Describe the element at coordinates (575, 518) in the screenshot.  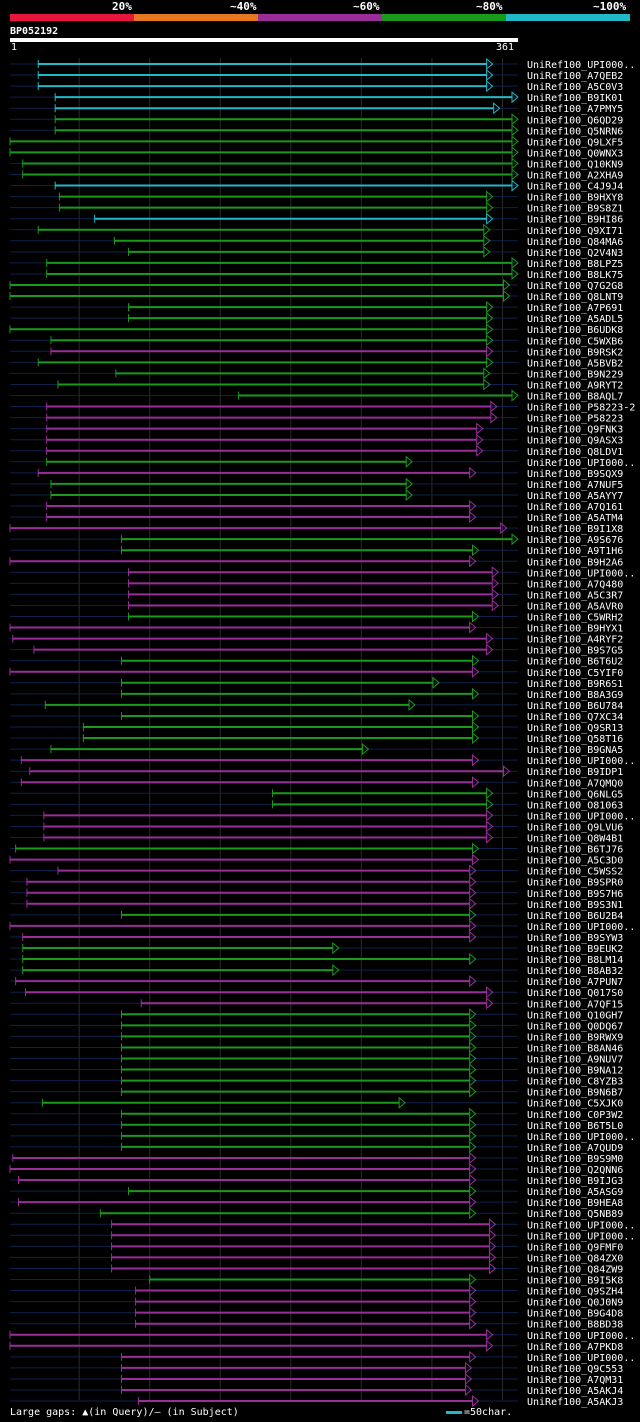
I see `hit-label: UniRef100_A5ATM4` at that location.